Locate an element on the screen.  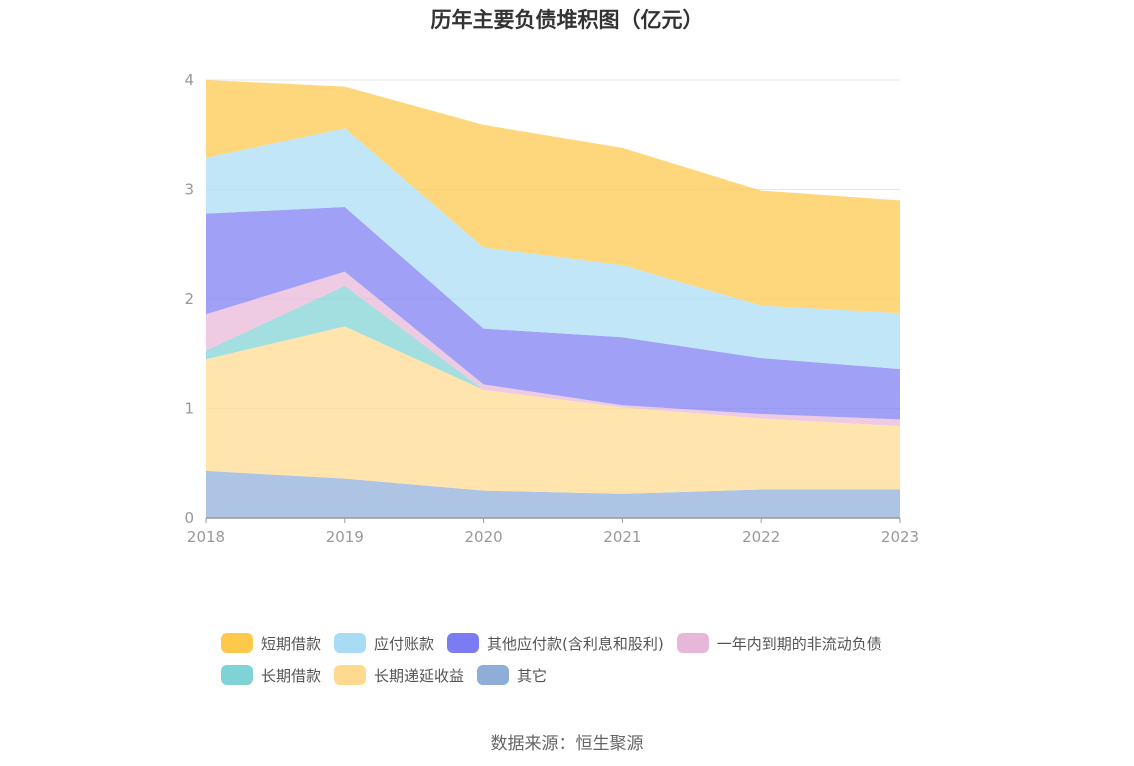
legend-item: 应付账款 is located at coordinates (384, 643).